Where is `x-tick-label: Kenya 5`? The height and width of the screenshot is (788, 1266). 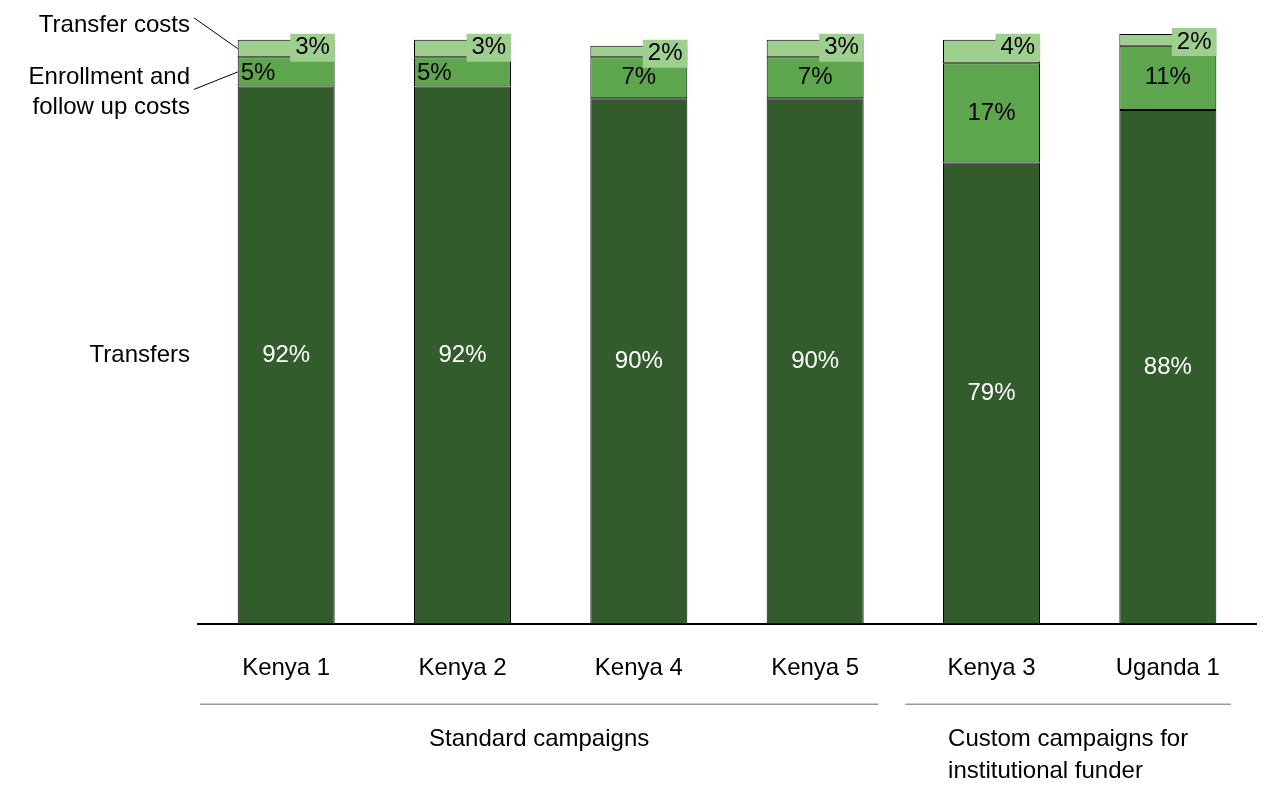
x-tick-label: Kenya 5 is located at coordinates (815, 667).